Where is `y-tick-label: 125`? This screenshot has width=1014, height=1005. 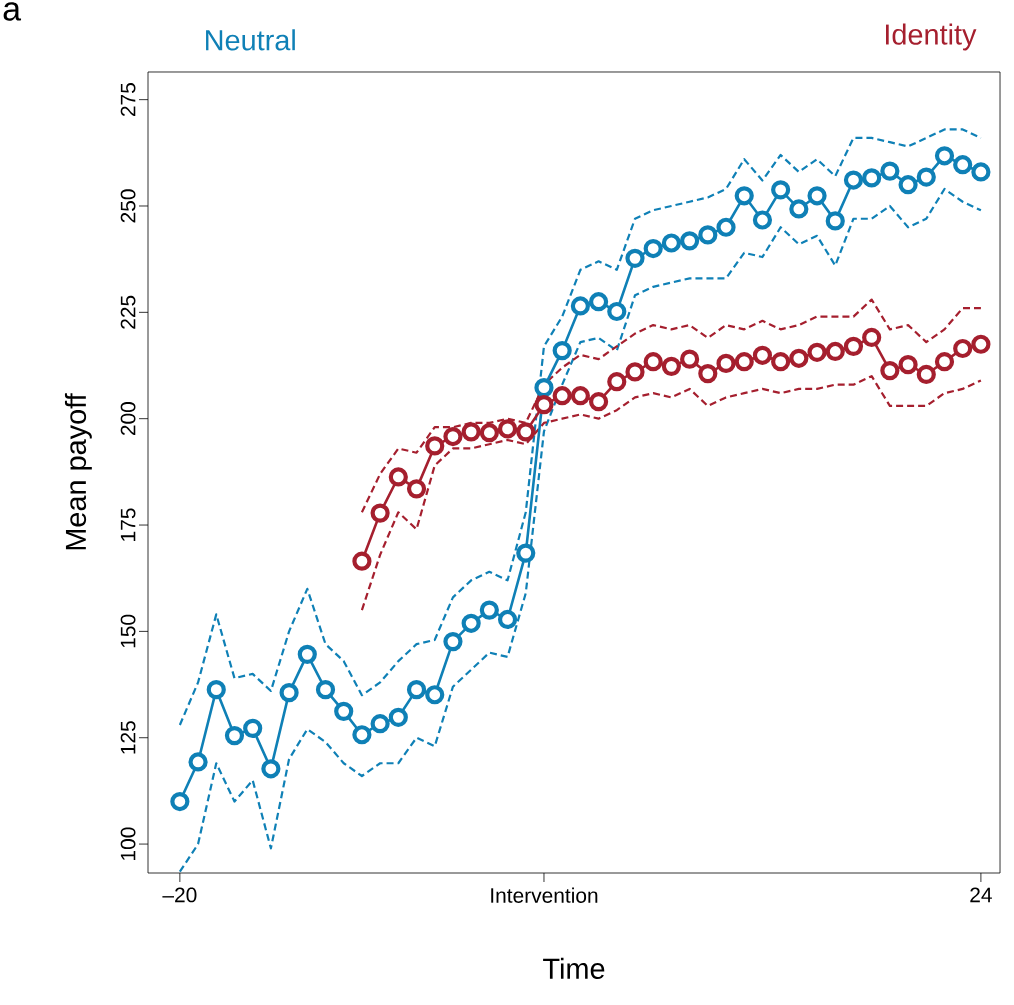
y-tick-label: 125 is located at coordinates (128, 737).